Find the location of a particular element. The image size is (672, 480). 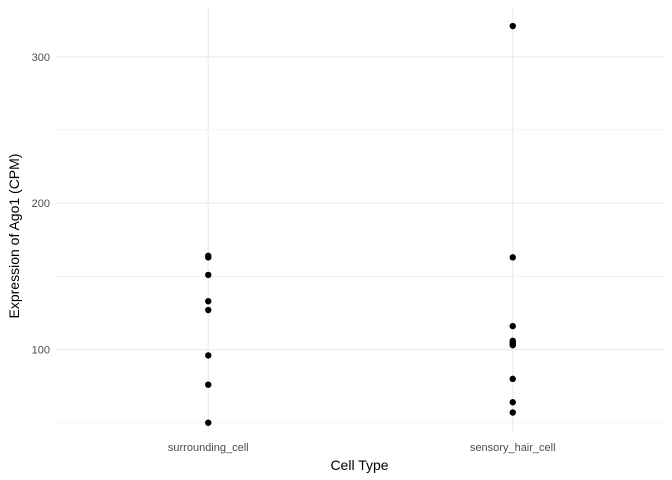

y-tick-label: 100 is located at coordinates (41, 351).